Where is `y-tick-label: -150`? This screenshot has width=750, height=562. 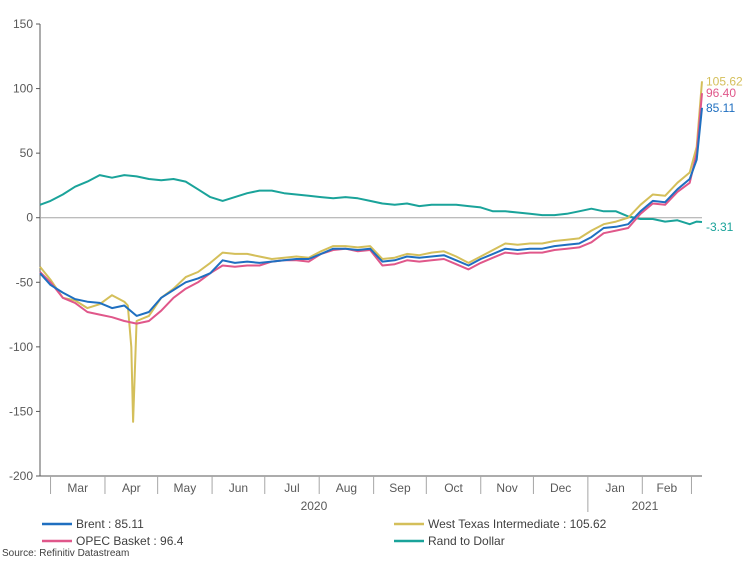 y-tick-label: -150 is located at coordinates (21, 411).